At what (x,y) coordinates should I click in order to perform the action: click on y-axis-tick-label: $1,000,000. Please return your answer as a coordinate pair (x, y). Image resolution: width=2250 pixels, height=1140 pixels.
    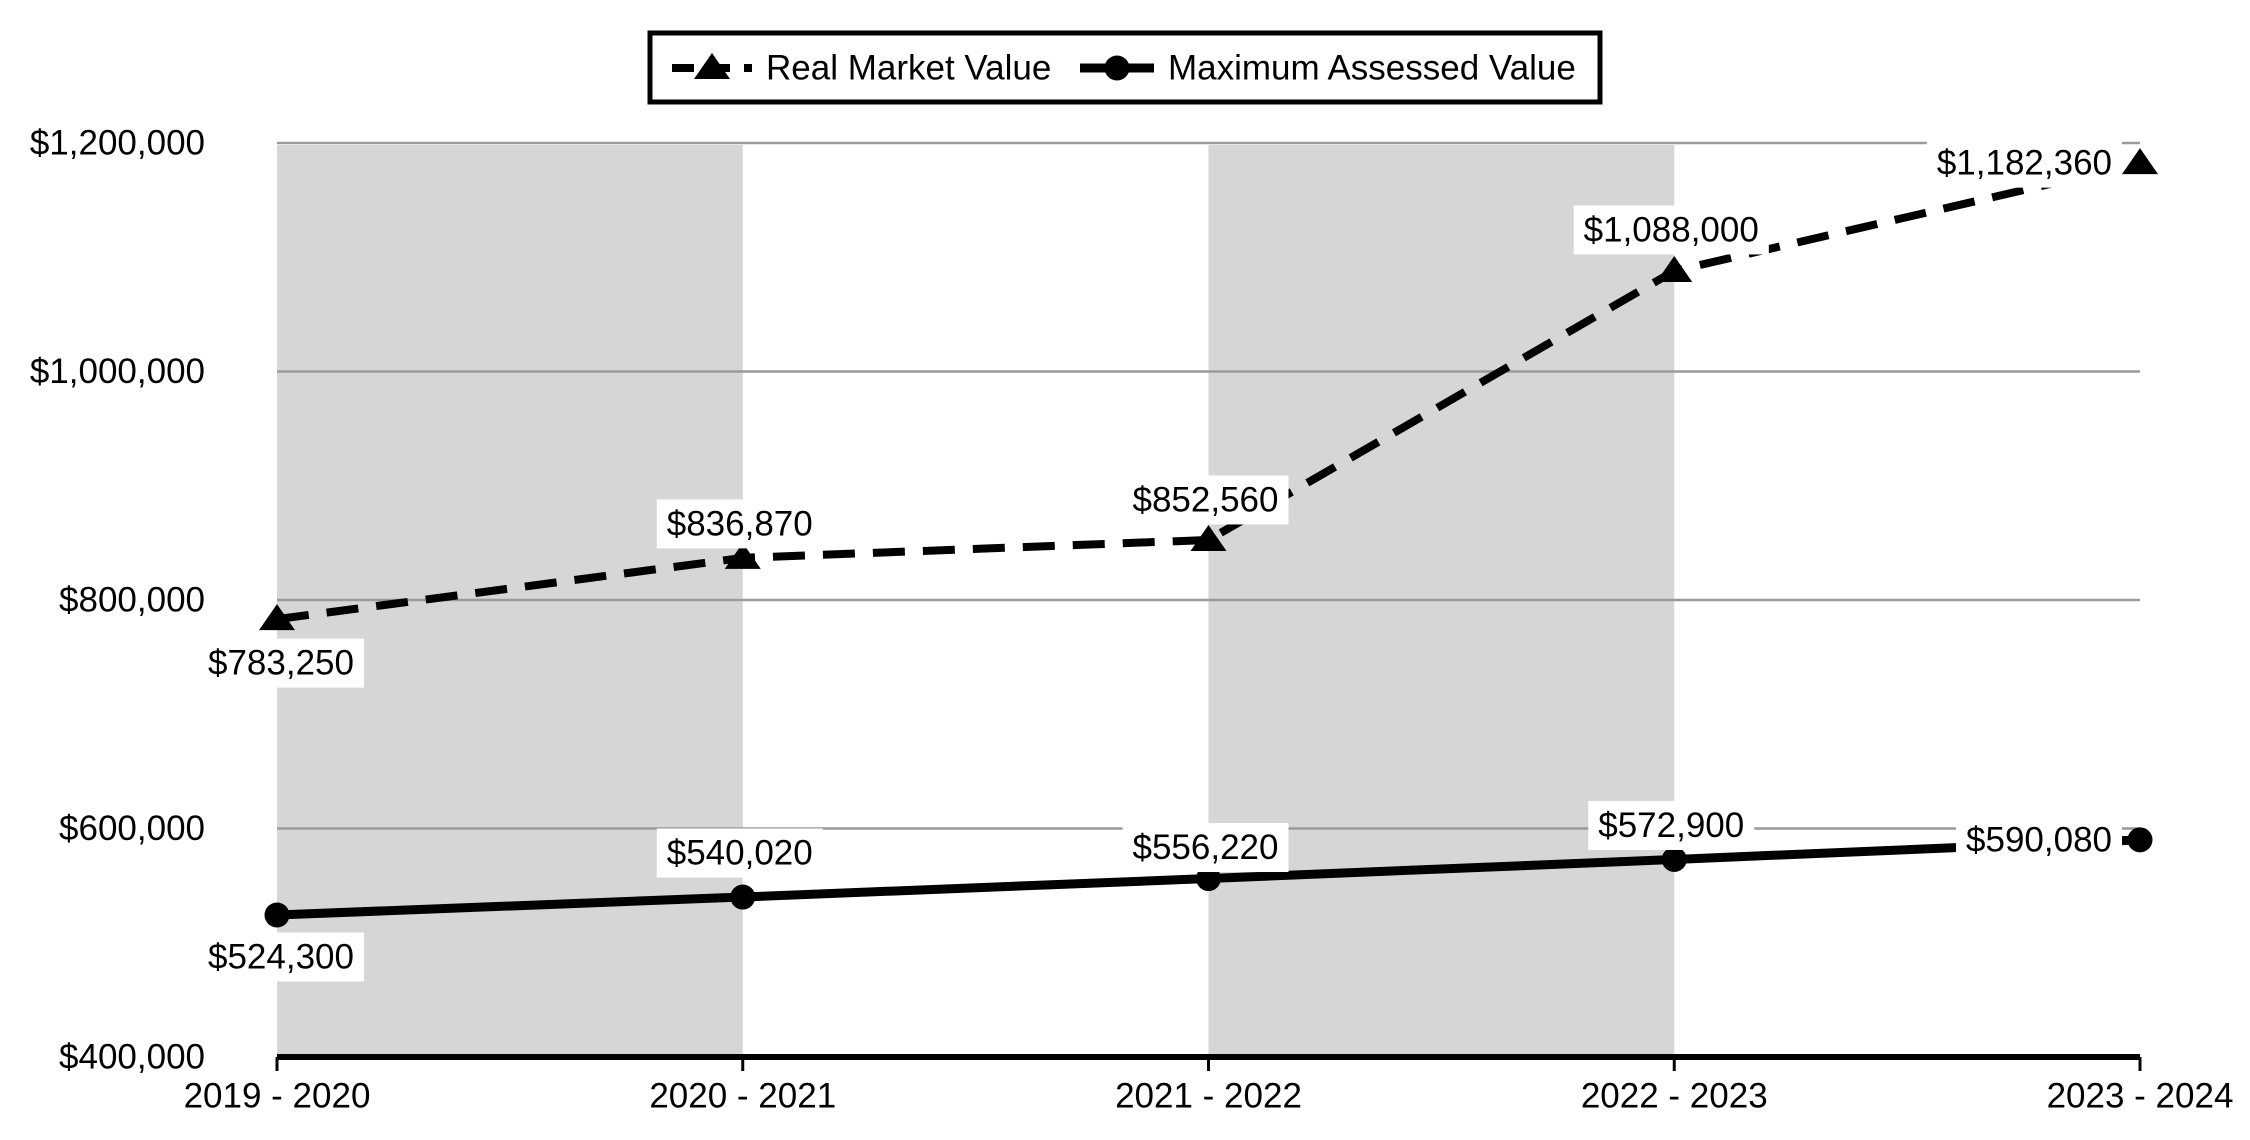
    Looking at the image, I should click on (117, 371).